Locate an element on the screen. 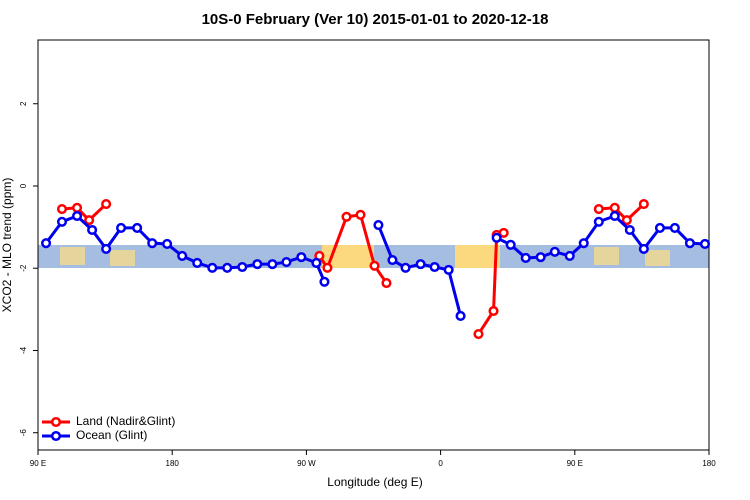 Image resolution: width=750 pixels, height=500 pixels. x-tick-label: 0 is located at coordinates (440, 463).